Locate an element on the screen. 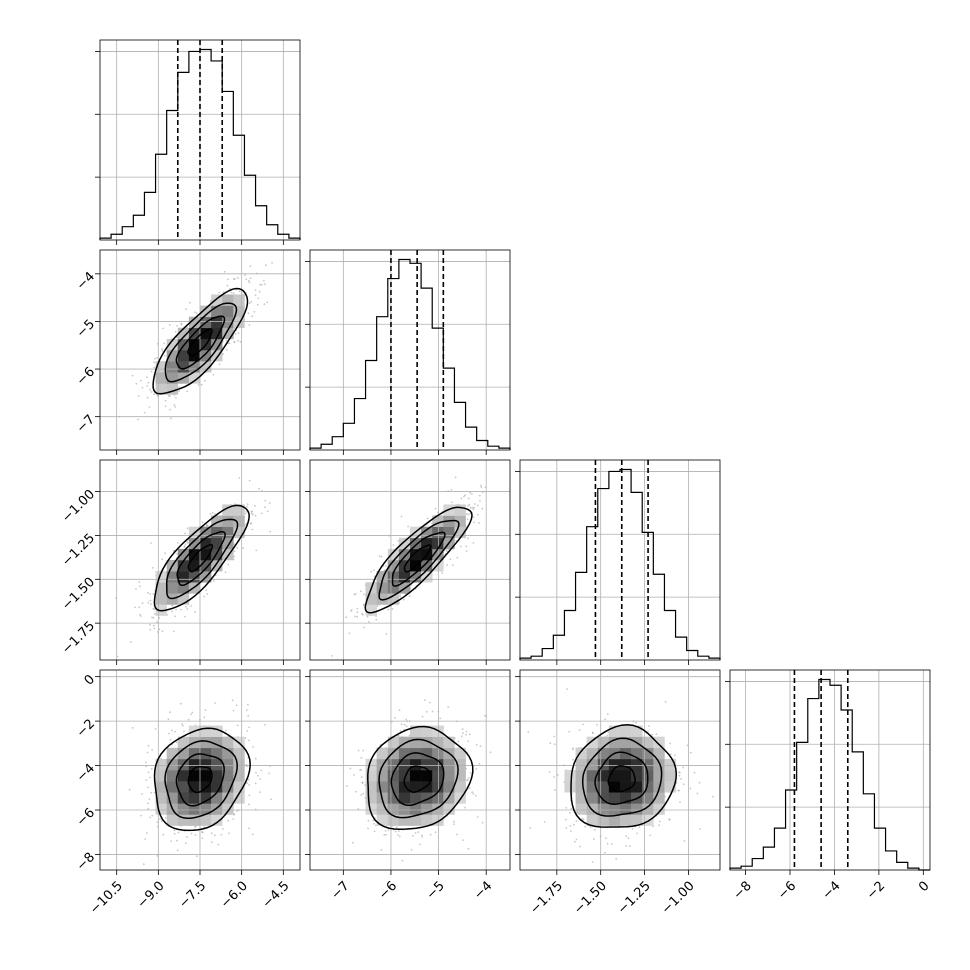  x-tick-label: −8 is located at coordinates (743, 891).